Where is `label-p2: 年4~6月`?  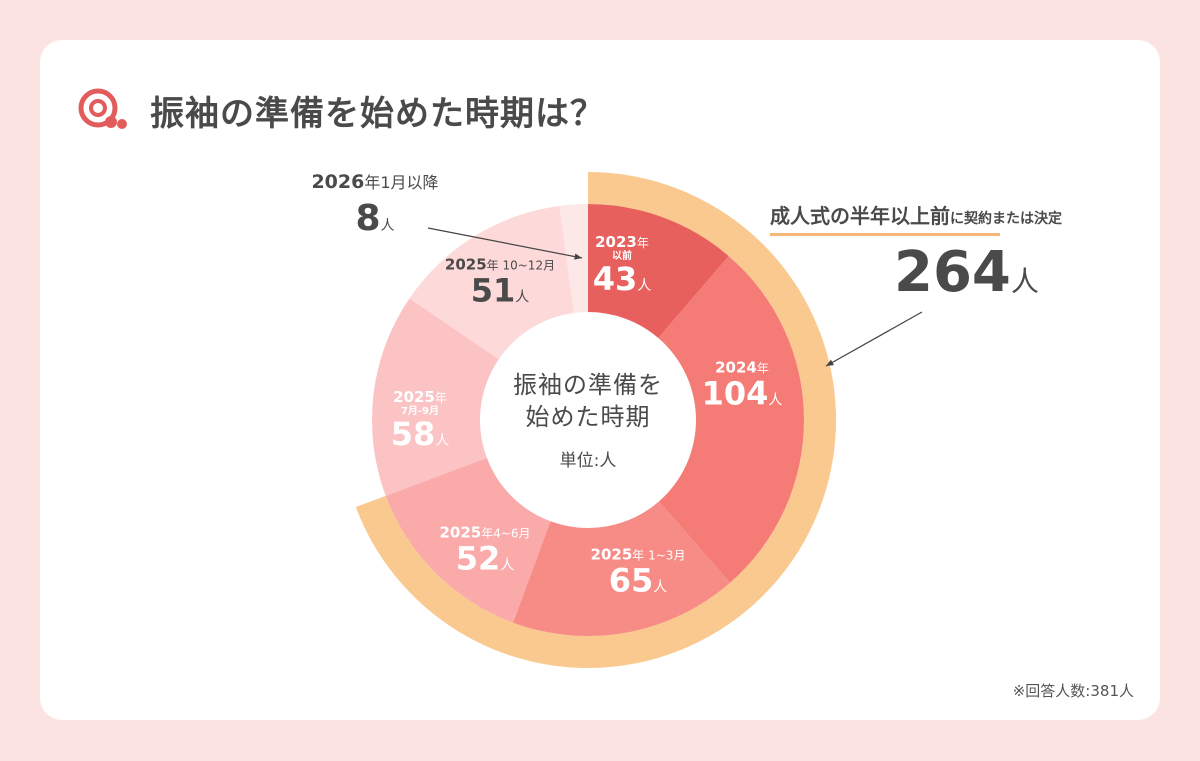
label-p2: 年4~6月 is located at coordinates (506, 533).